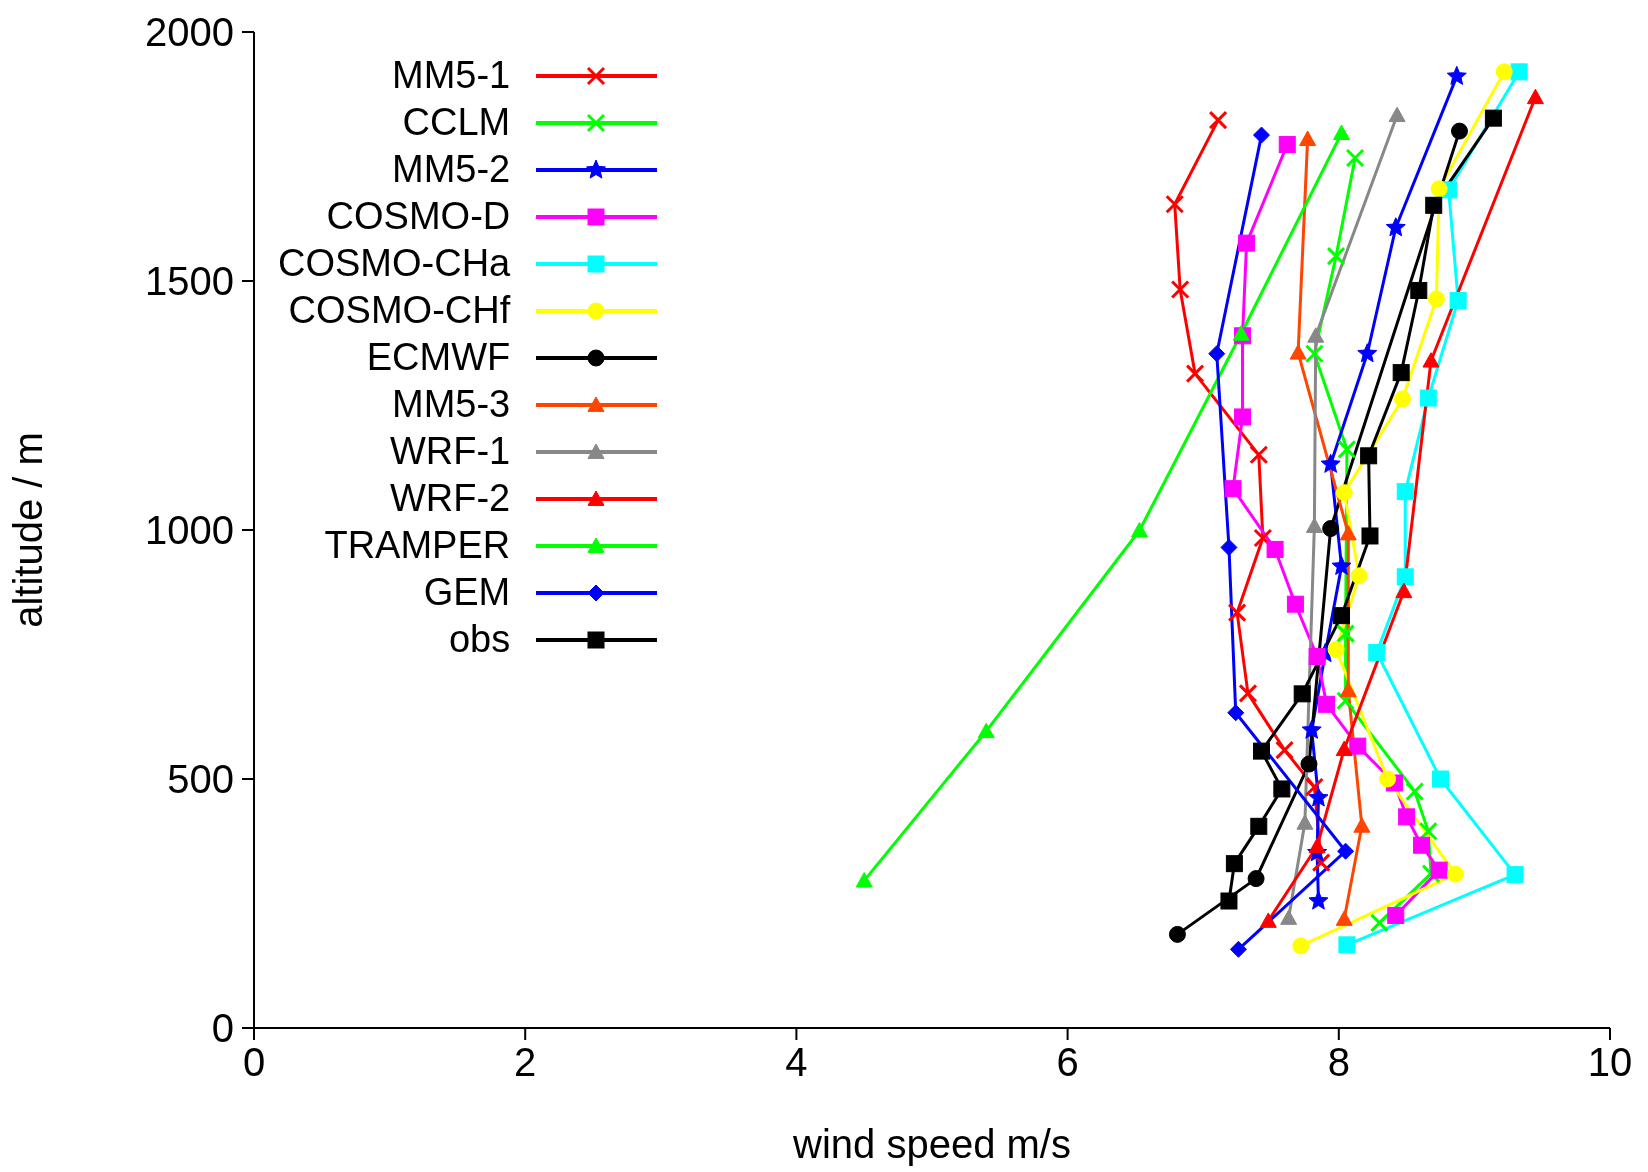 This screenshot has height=1172, width=1648. I want to click on legend-label: WRF-2, so click(450, 498).